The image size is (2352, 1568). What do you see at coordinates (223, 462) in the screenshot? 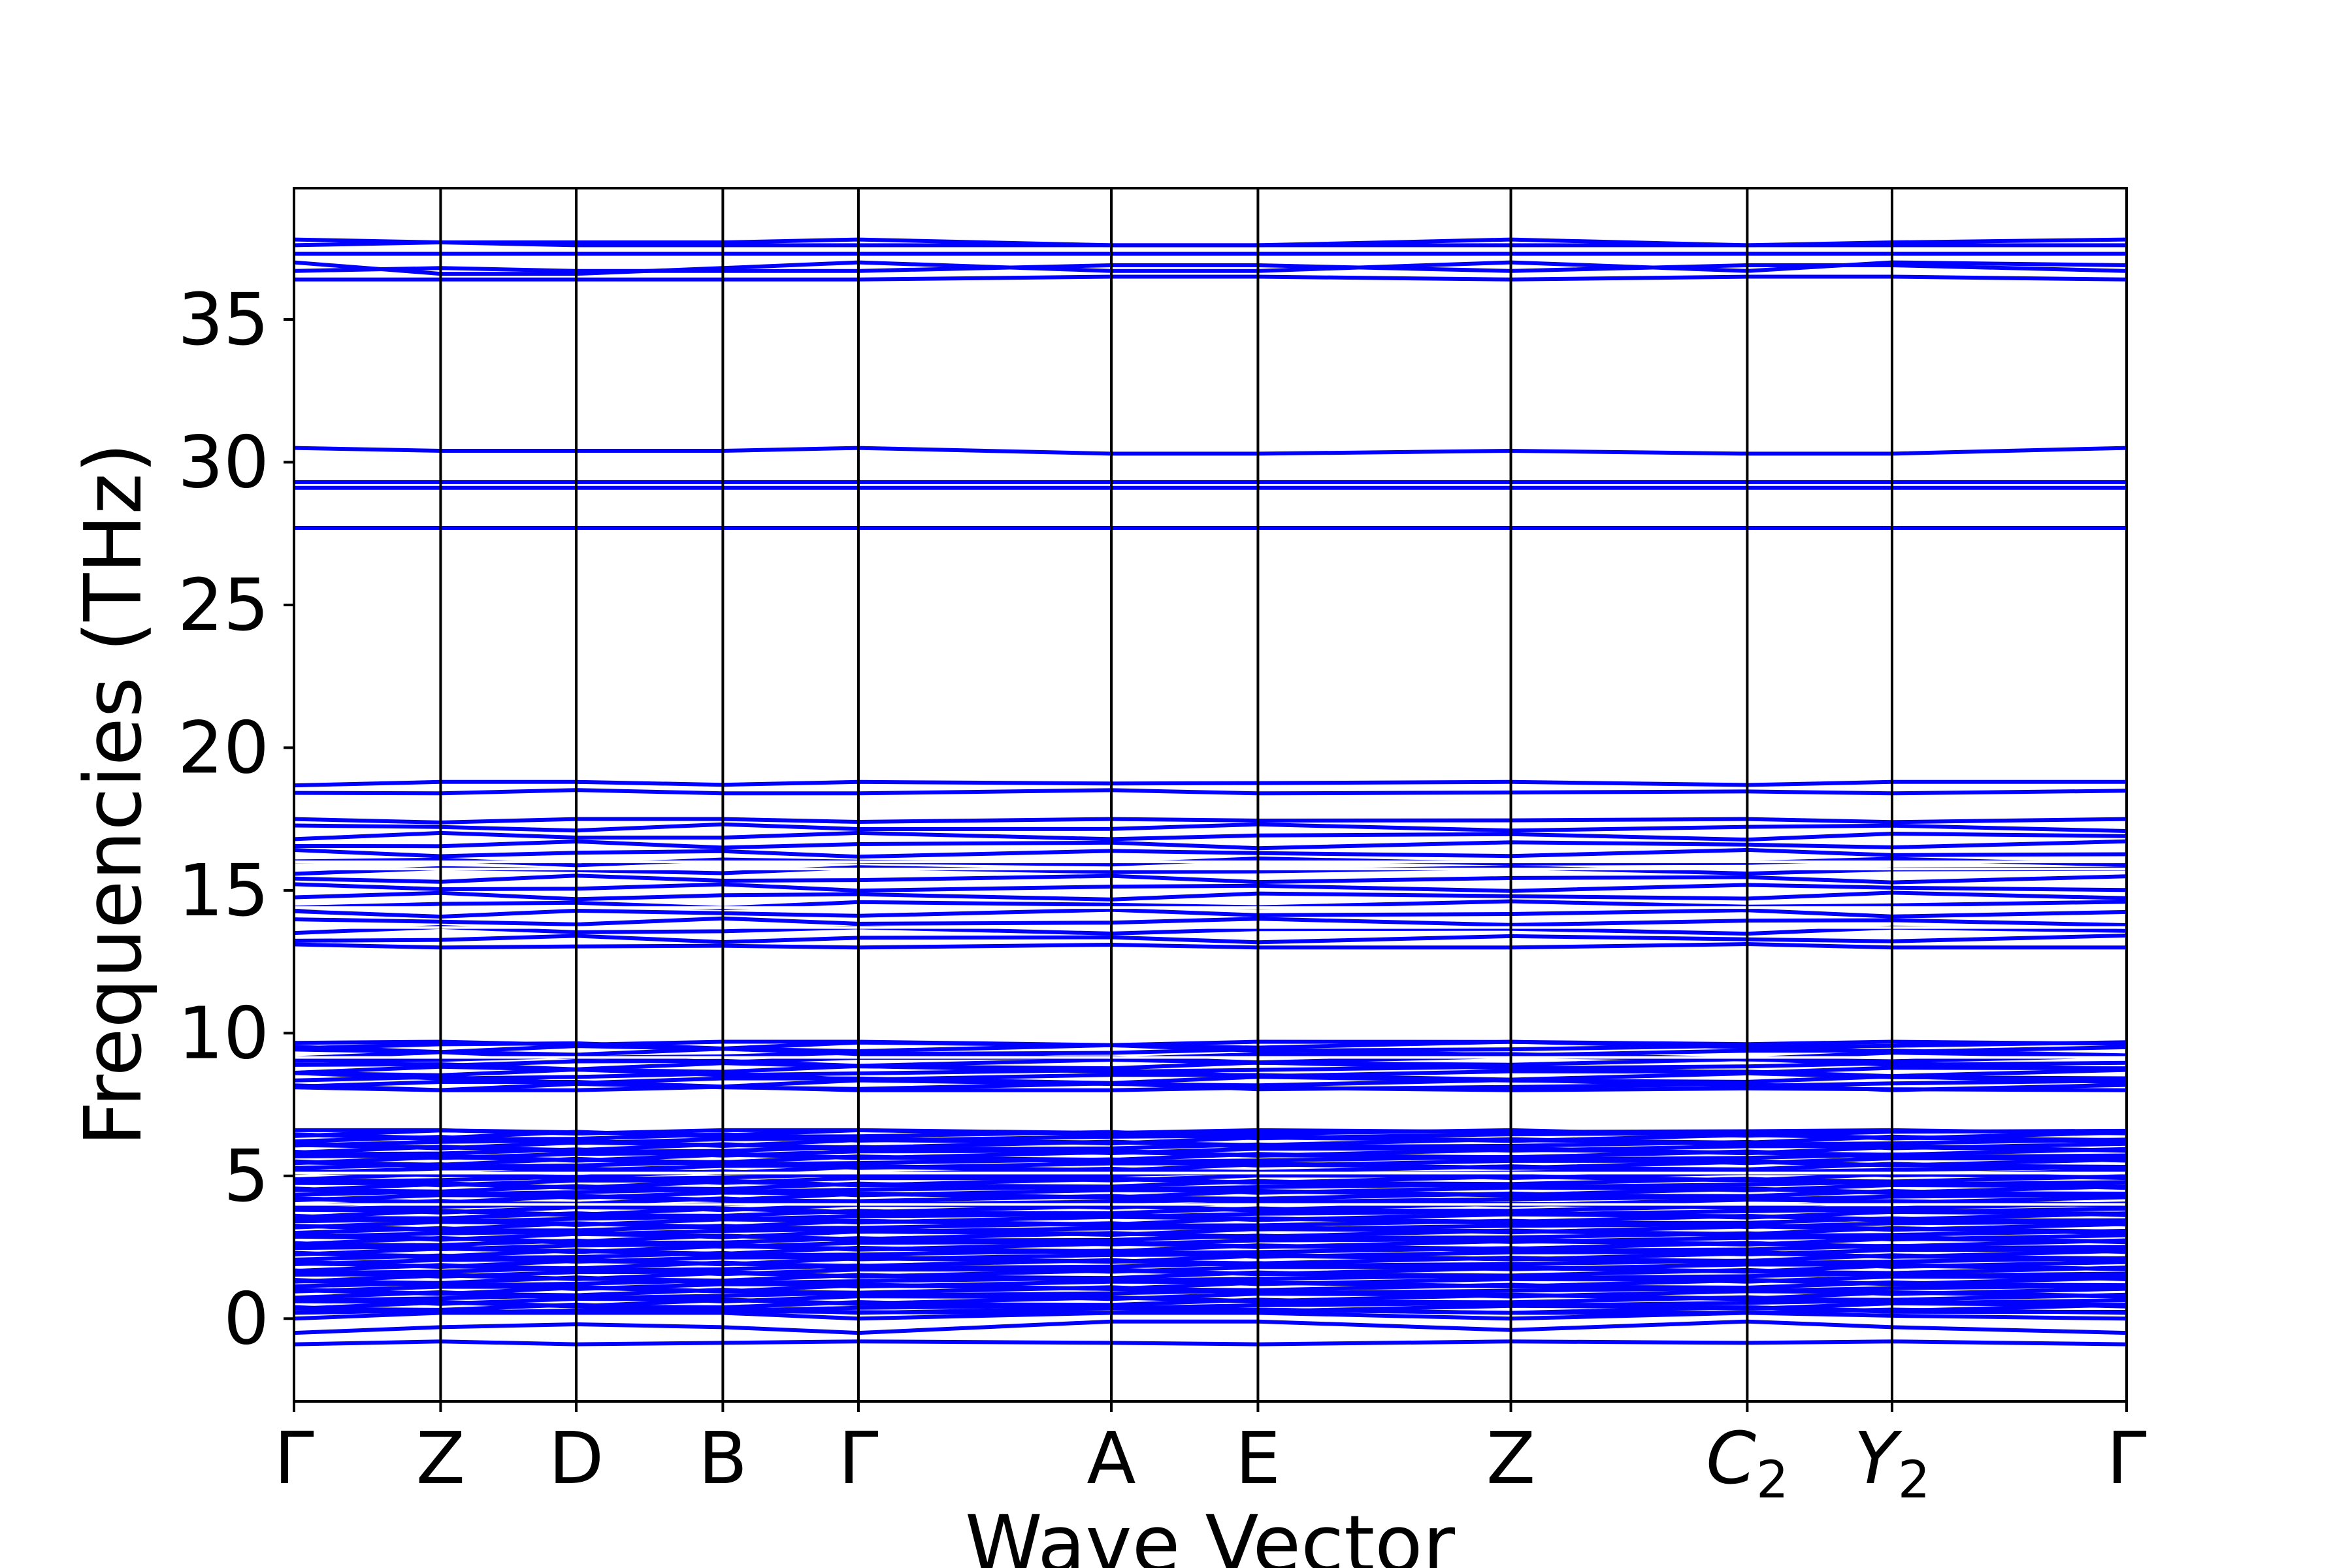
I see `y-tick-label: 30` at bounding box center [223, 462].